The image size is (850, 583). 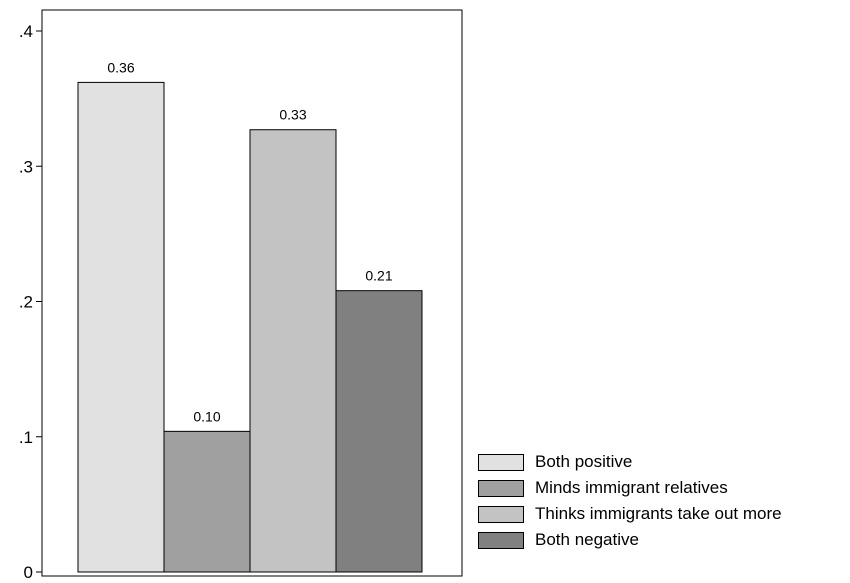 I want to click on legend-item: Minds immigrant relatives, so click(x=630, y=488).